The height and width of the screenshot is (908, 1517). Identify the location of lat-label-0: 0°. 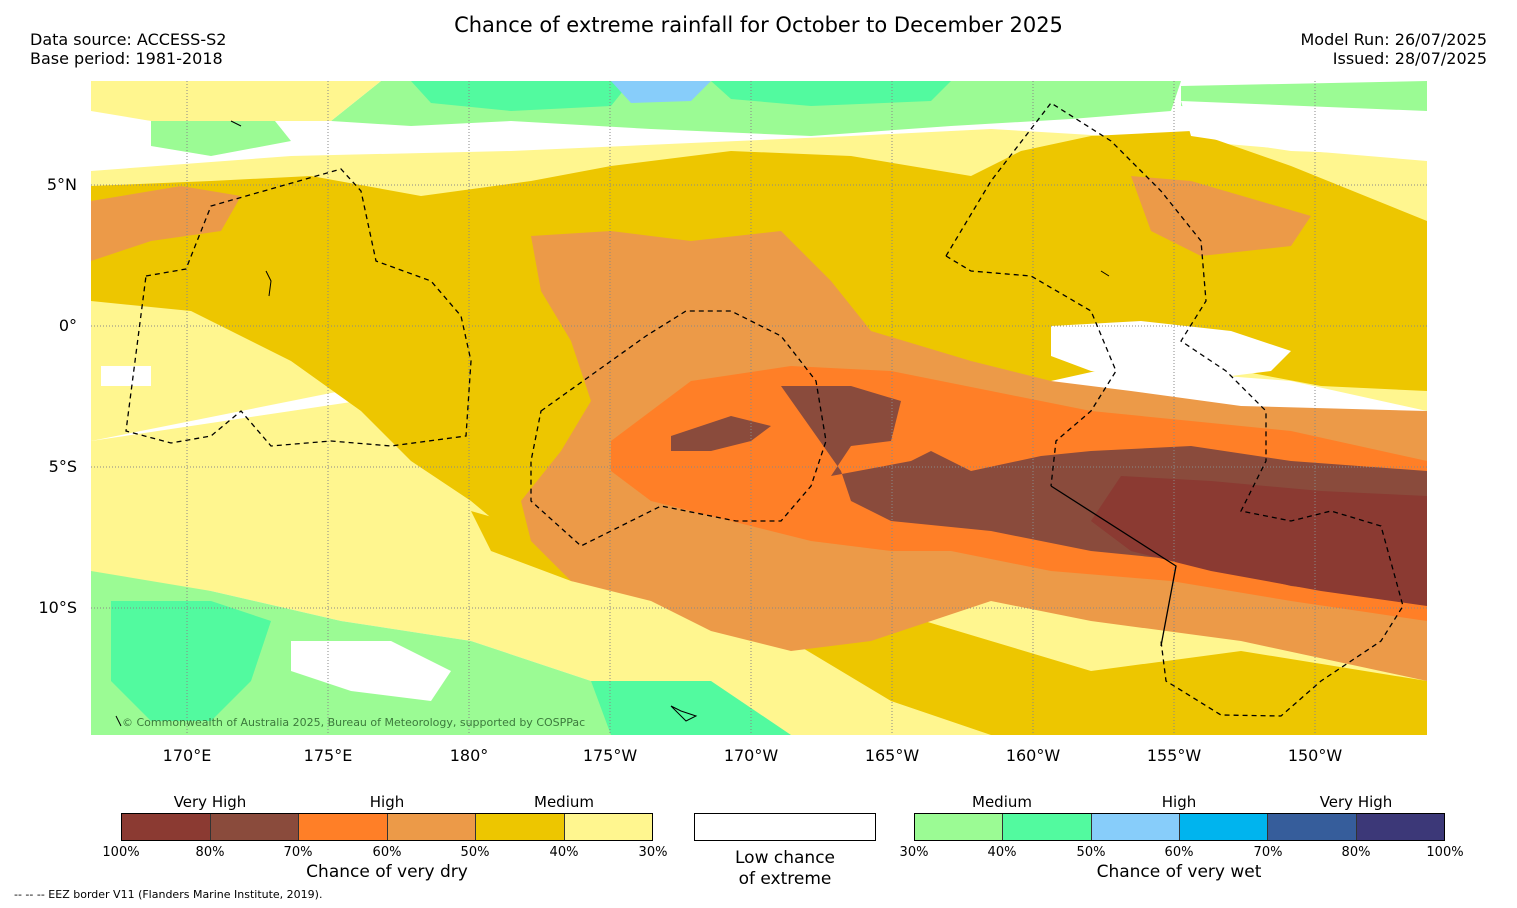
(67, 325).